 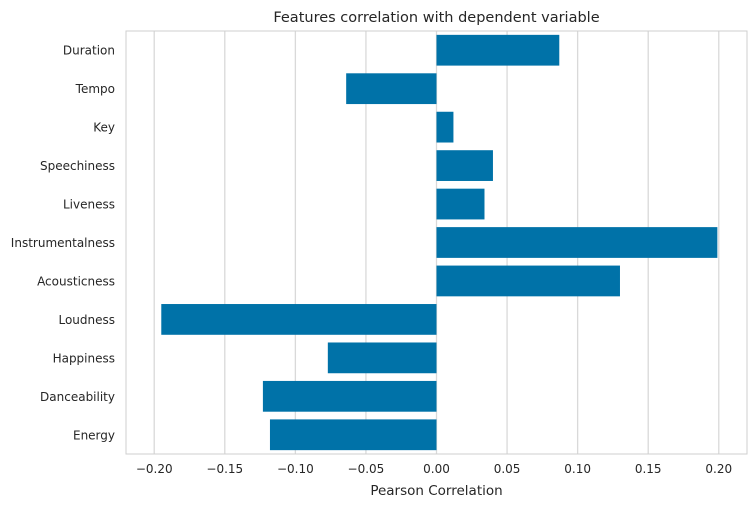 I want to click on x-axis-label: Pearson Correlation, so click(x=436, y=491).